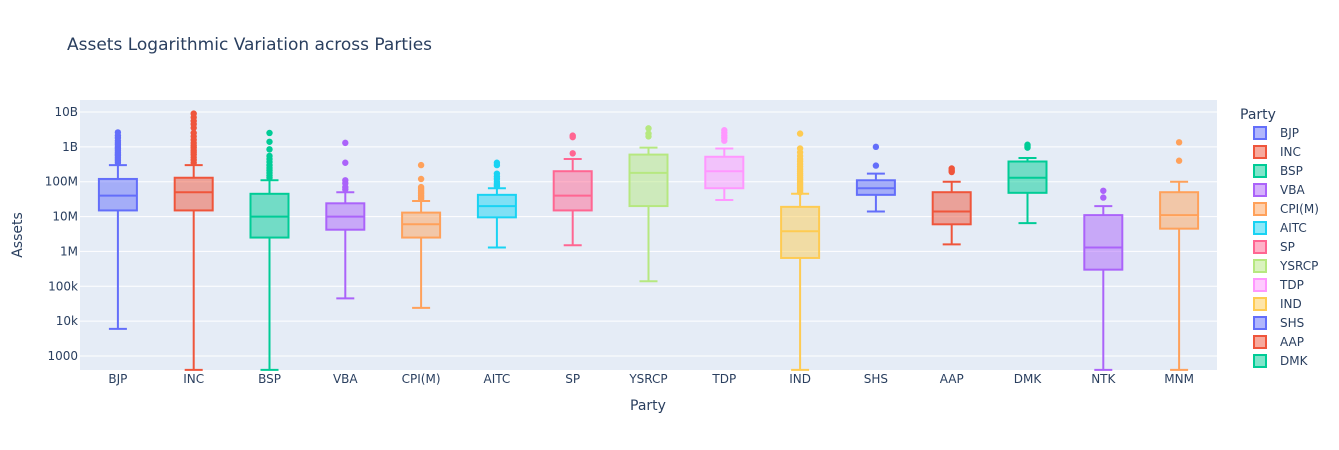  I want to click on box-ind, so click(800, 250).